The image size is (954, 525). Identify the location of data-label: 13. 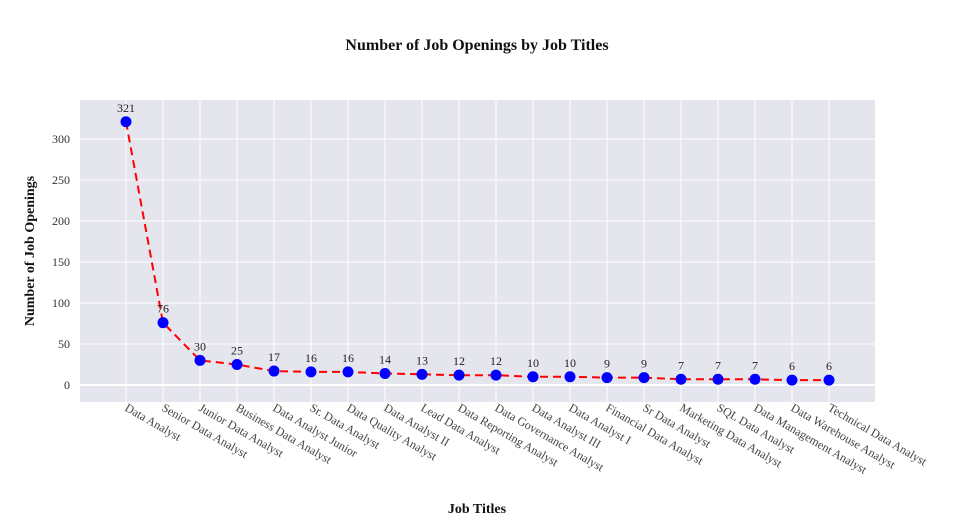
(422, 360).